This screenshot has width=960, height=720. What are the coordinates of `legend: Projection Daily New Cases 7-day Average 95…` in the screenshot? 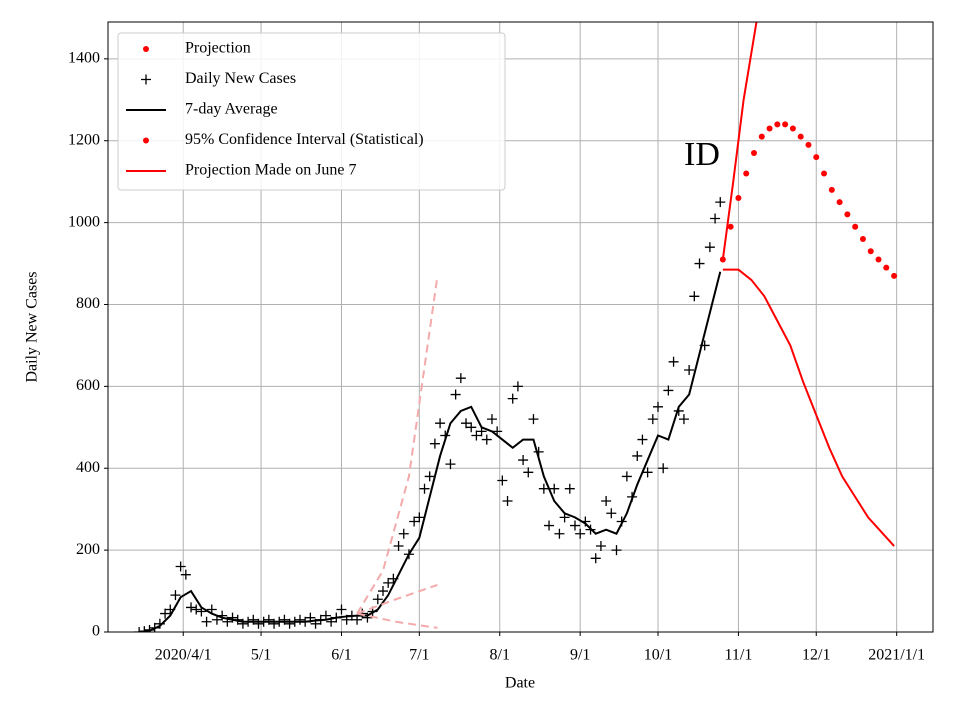 It's located at (311, 111).